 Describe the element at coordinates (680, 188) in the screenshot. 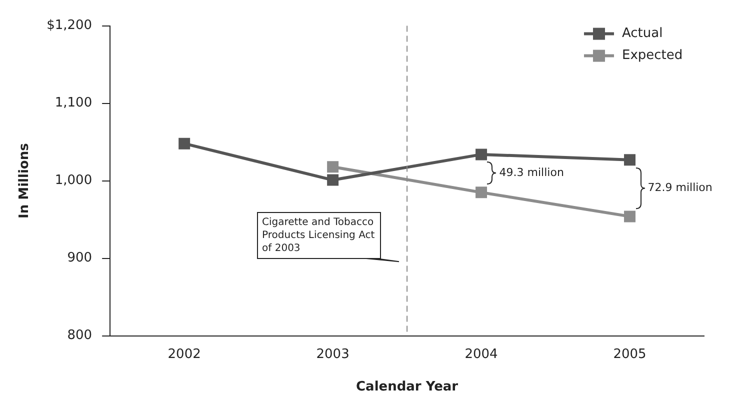

I see `annotation: 72.9 million` at that location.